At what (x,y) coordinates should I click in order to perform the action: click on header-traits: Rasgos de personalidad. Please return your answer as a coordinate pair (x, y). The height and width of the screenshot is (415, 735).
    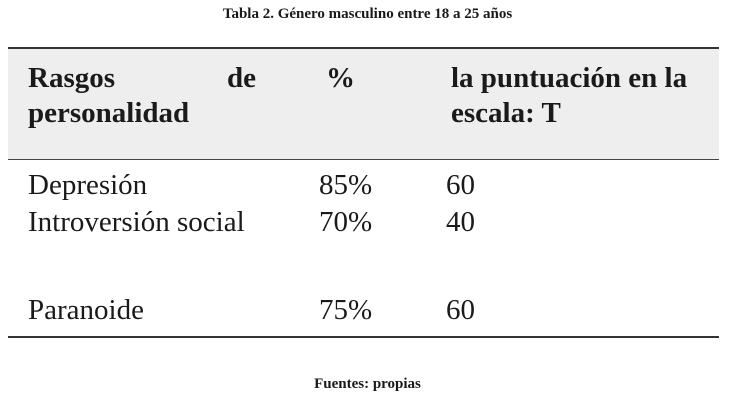
    Looking at the image, I should click on (142, 96).